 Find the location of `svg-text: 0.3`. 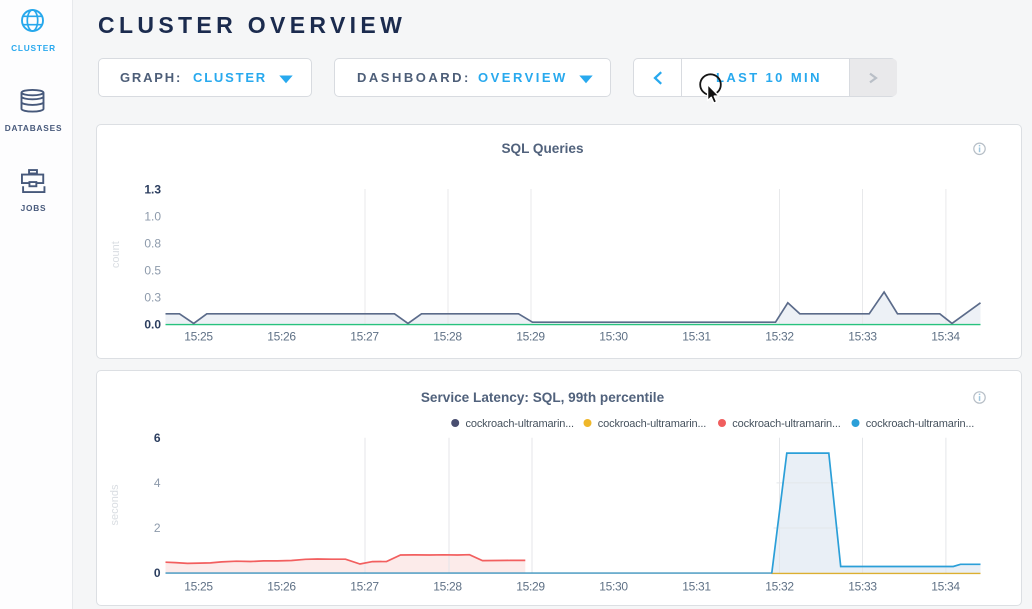

svg-text: 0.3 is located at coordinates (152, 298).